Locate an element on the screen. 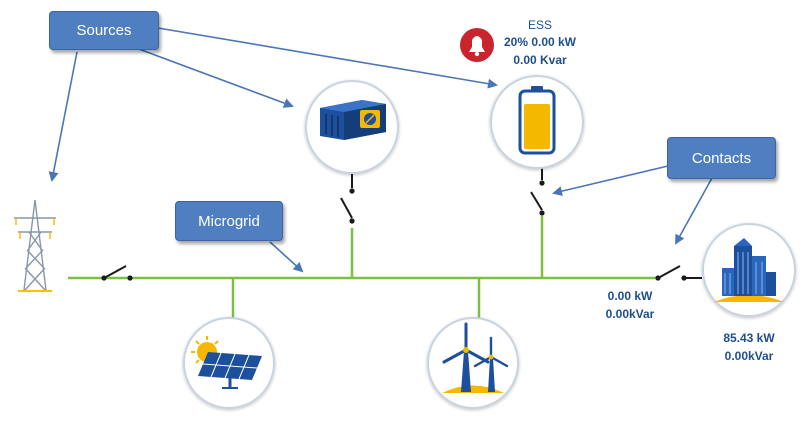  sources-callout: Sources is located at coordinates (104, 30).